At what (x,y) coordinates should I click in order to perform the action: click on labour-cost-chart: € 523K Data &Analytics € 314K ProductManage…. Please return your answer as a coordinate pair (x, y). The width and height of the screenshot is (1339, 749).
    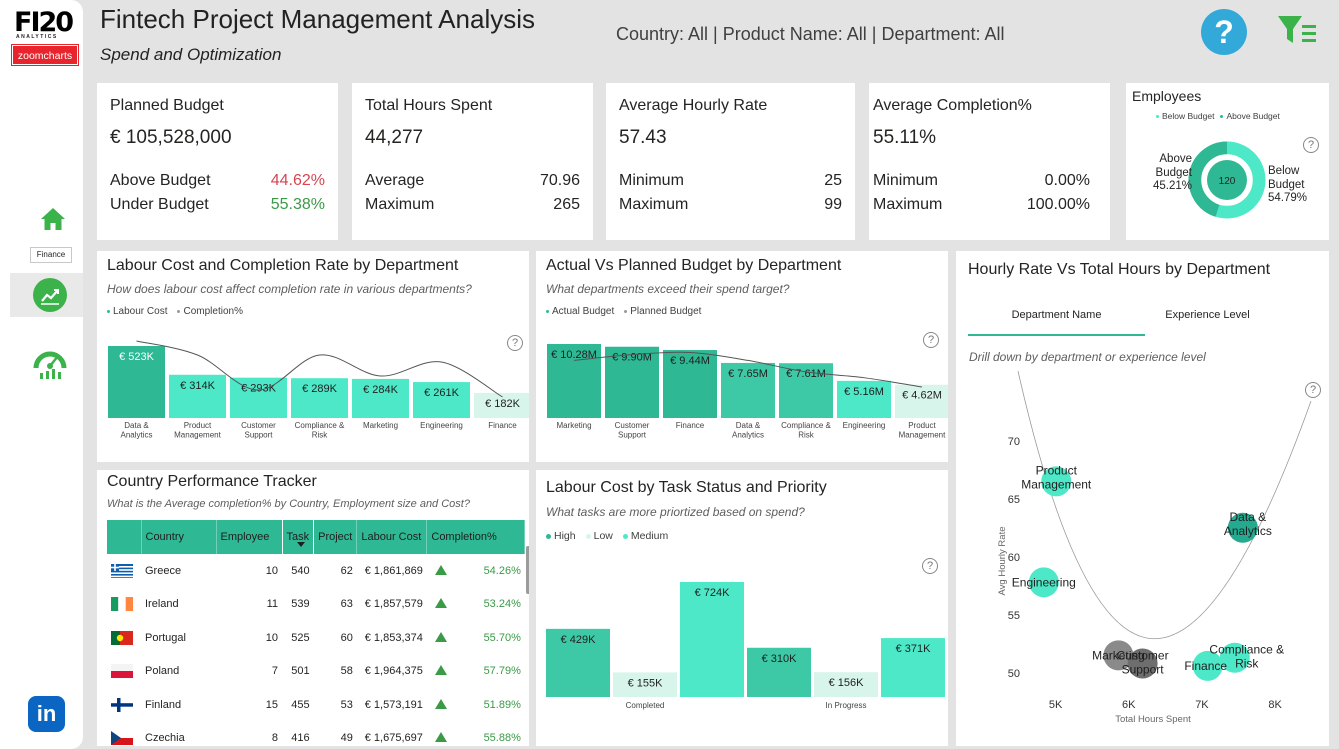
    Looking at the image, I should click on (318, 390).